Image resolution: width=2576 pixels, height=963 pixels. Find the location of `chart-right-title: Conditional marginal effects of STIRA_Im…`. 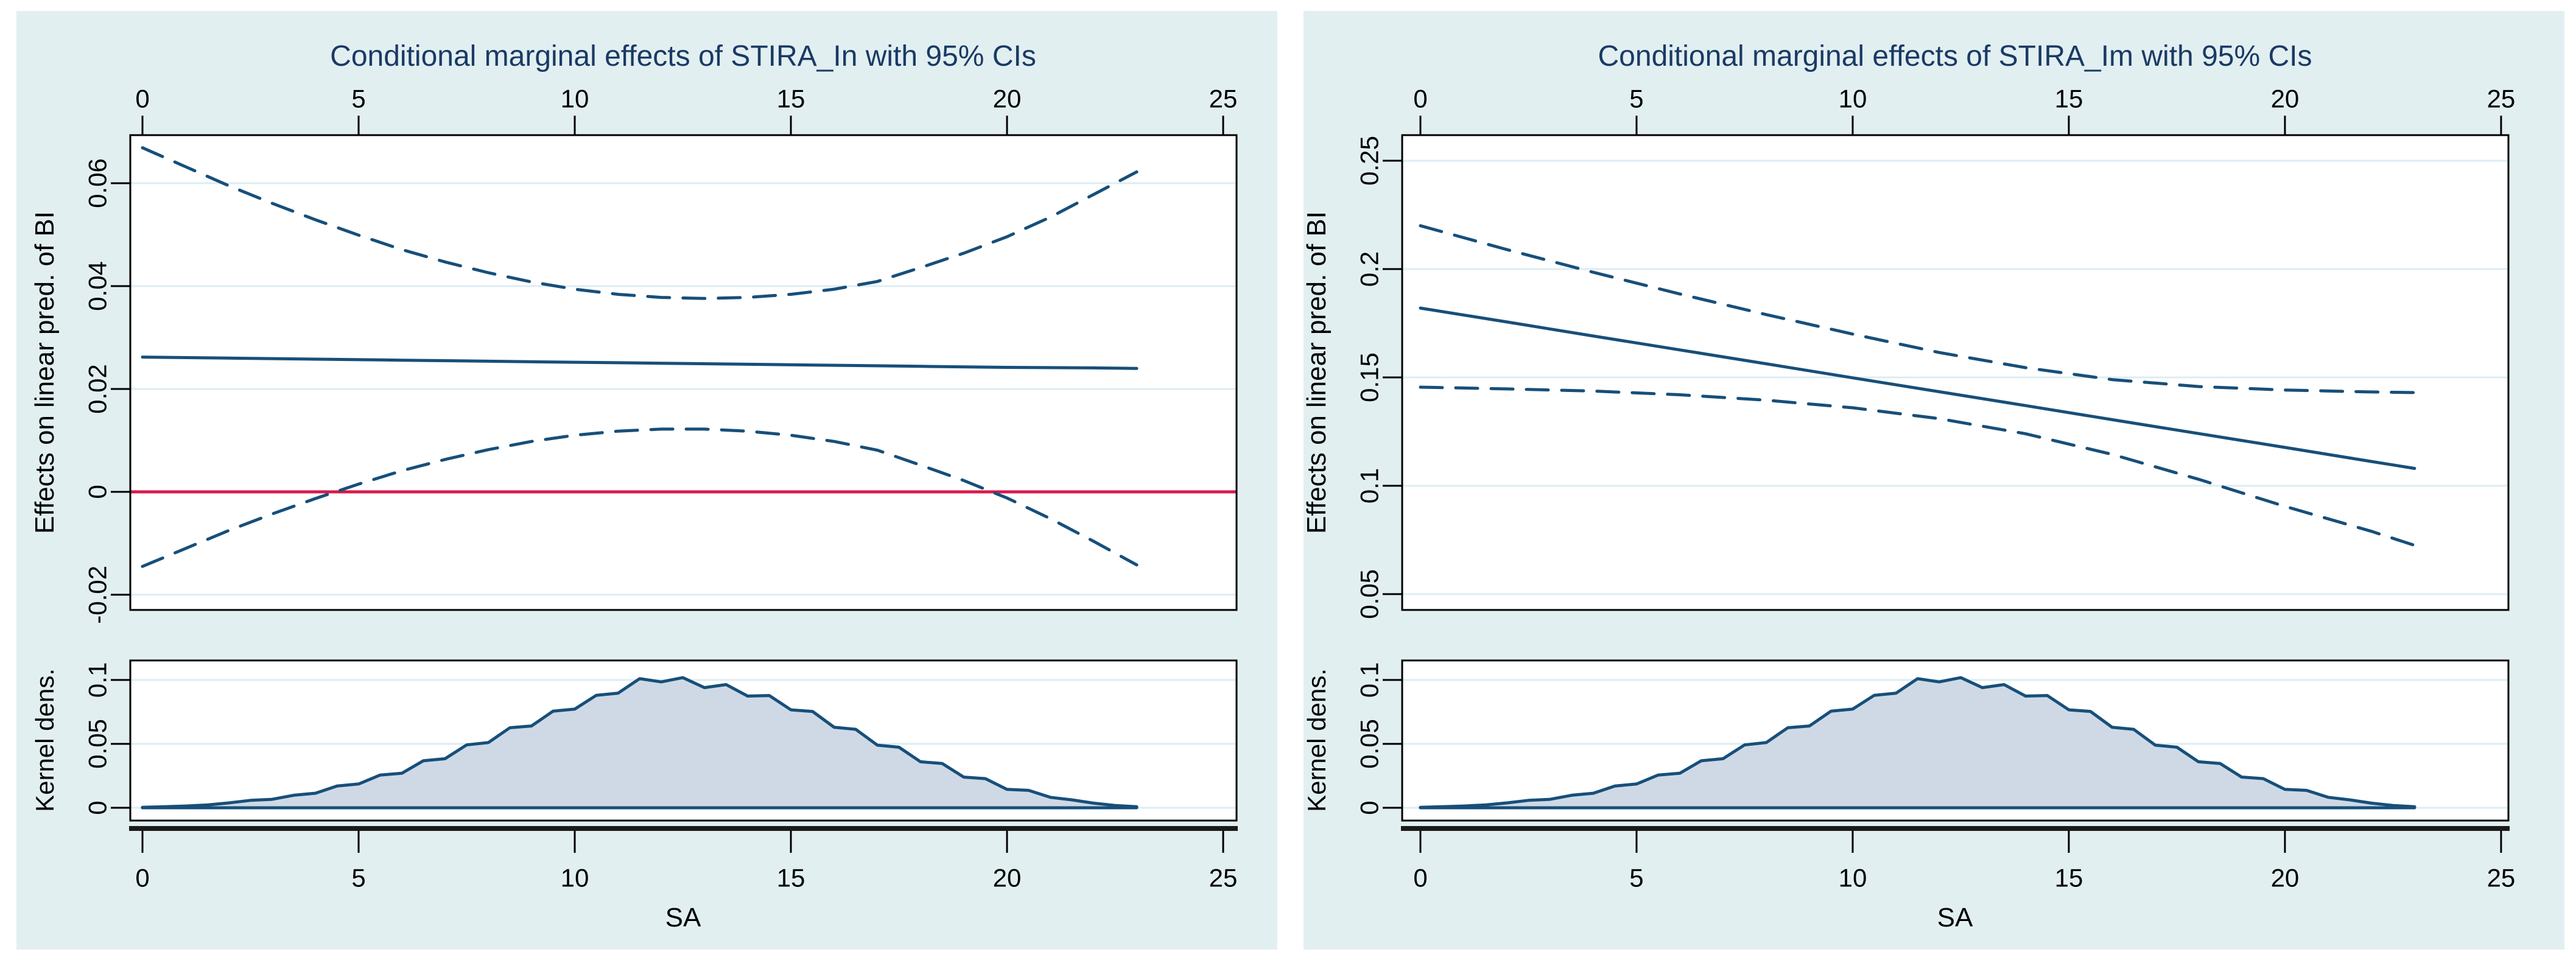

chart-right-title: Conditional marginal effects of STIRA_Im… is located at coordinates (1955, 56).